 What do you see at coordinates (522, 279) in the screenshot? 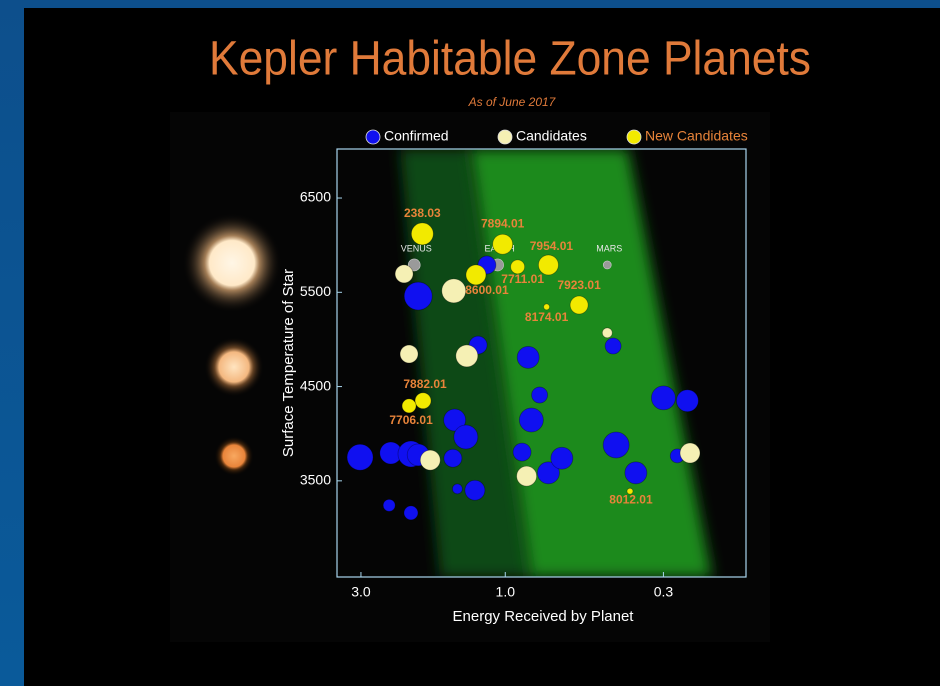
I see `point-label: 7711.01` at bounding box center [522, 279].